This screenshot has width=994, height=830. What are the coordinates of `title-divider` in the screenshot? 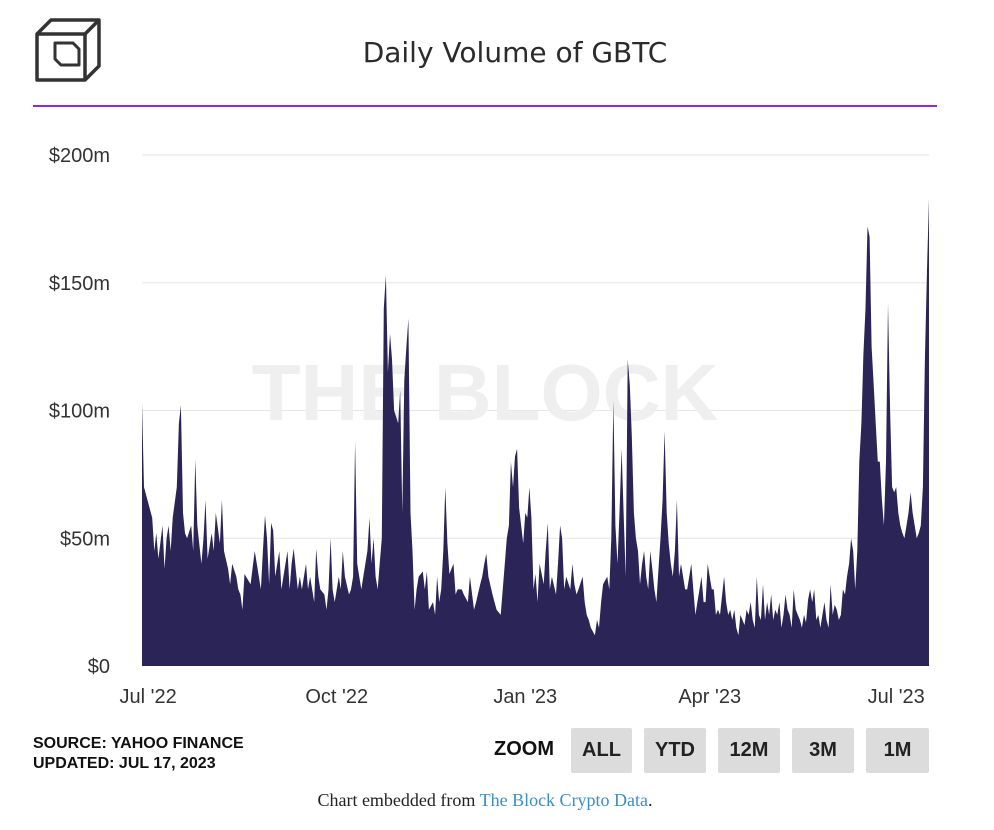 It's located at (485, 106).